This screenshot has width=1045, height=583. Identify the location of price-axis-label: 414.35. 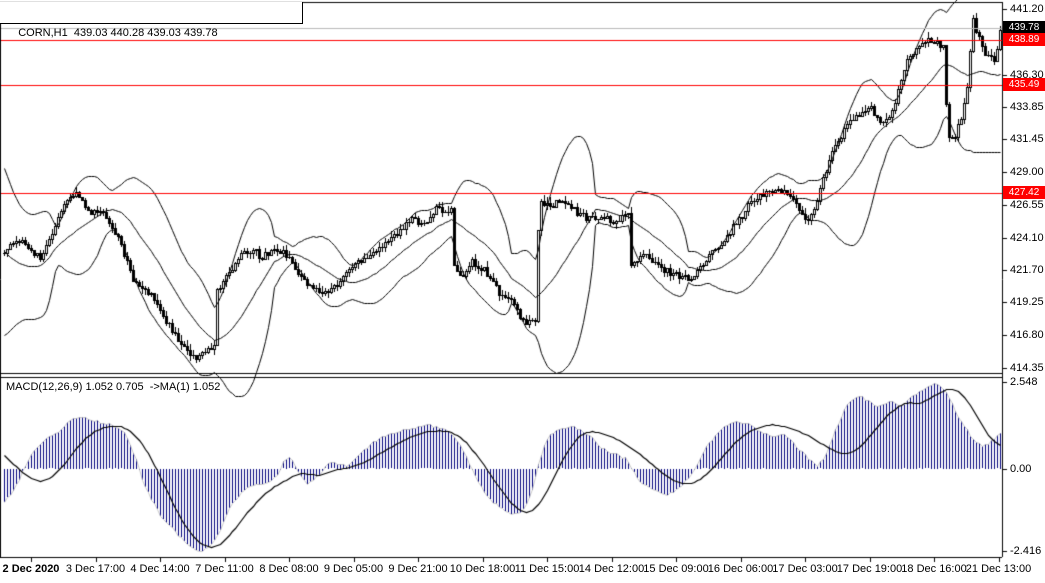
(1027, 368).